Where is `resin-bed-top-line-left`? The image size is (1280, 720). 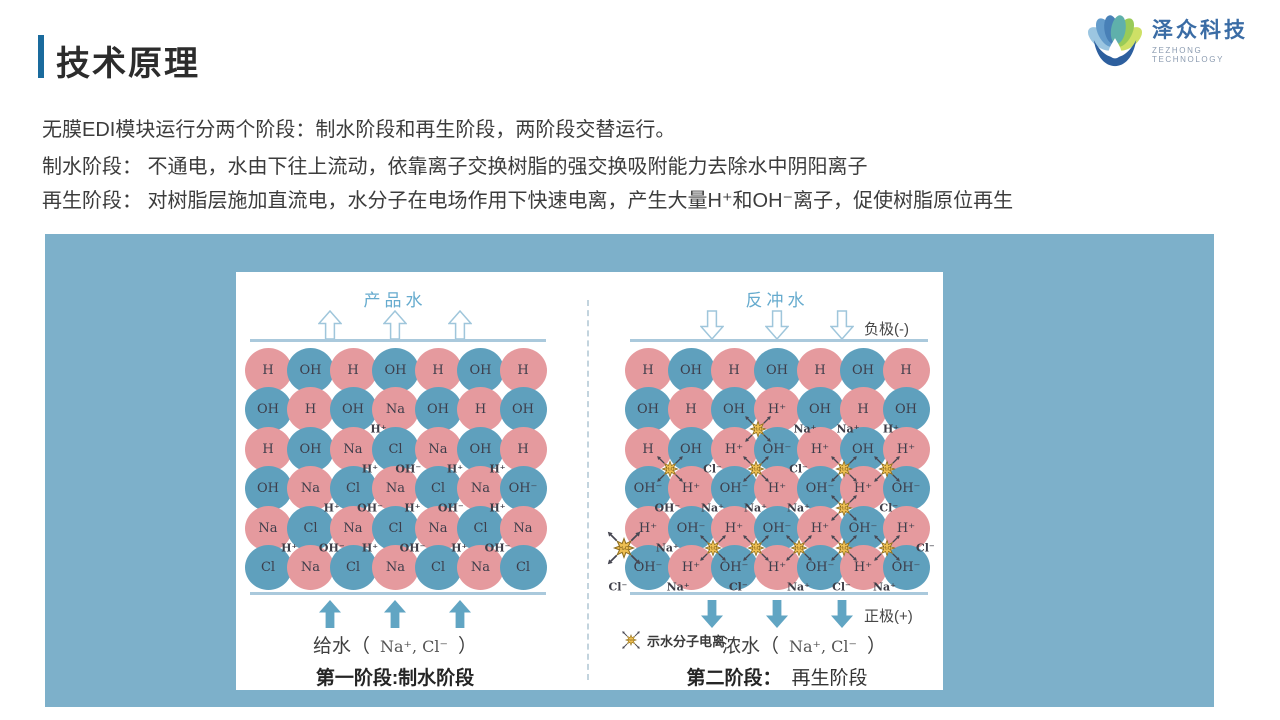 resin-bed-top-line-left is located at coordinates (398, 340).